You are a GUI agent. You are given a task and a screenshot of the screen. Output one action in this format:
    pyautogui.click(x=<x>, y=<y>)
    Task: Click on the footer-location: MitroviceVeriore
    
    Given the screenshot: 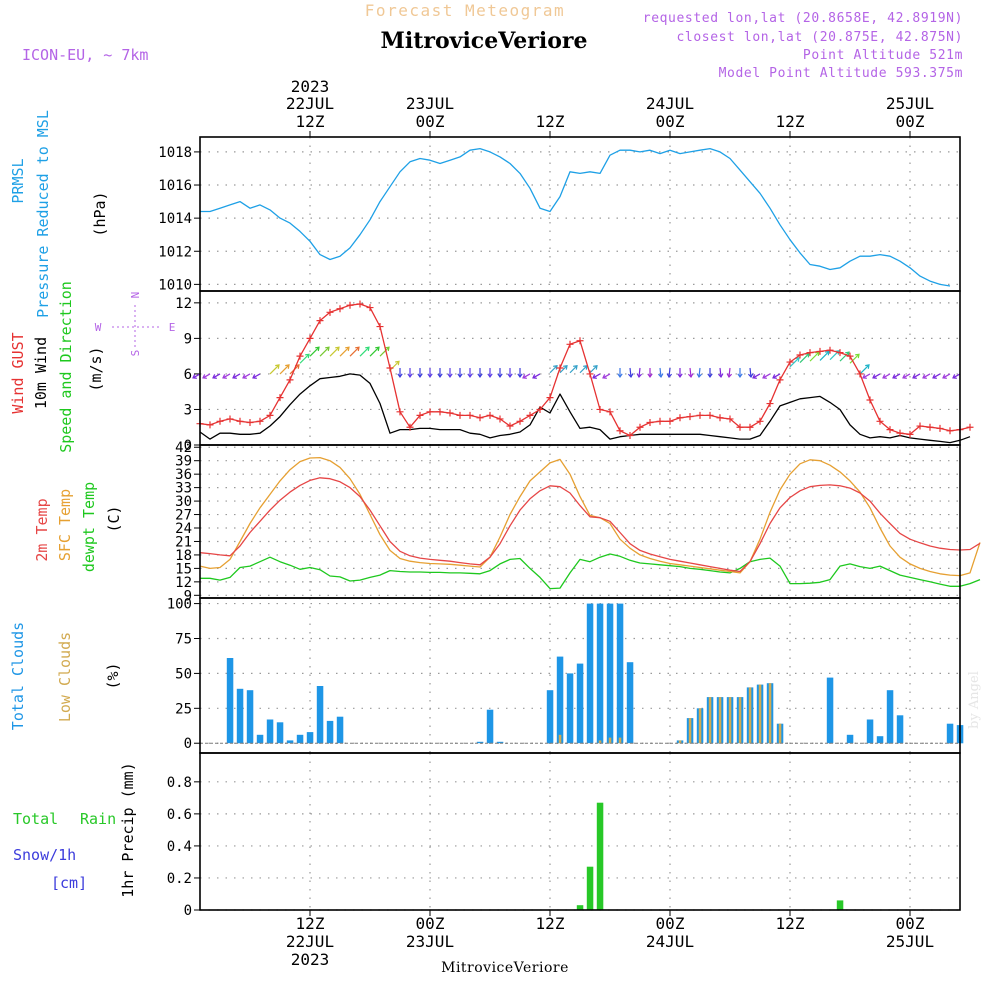 What is the action you would take?
    pyautogui.click(x=505, y=968)
    